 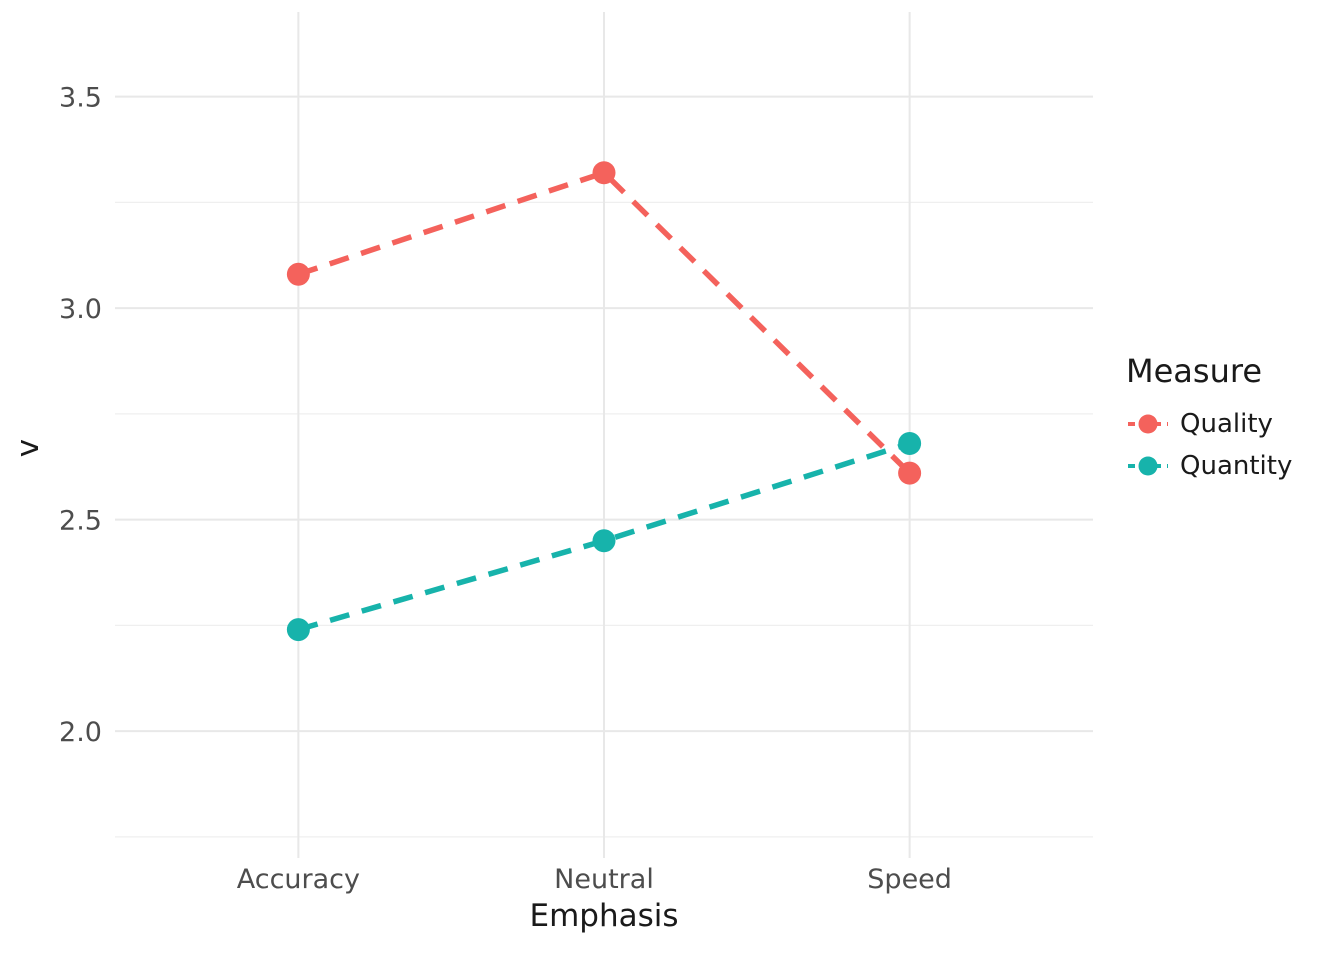 What do you see at coordinates (80, 309) in the screenshot?
I see `y-tick-label: 3.0` at bounding box center [80, 309].